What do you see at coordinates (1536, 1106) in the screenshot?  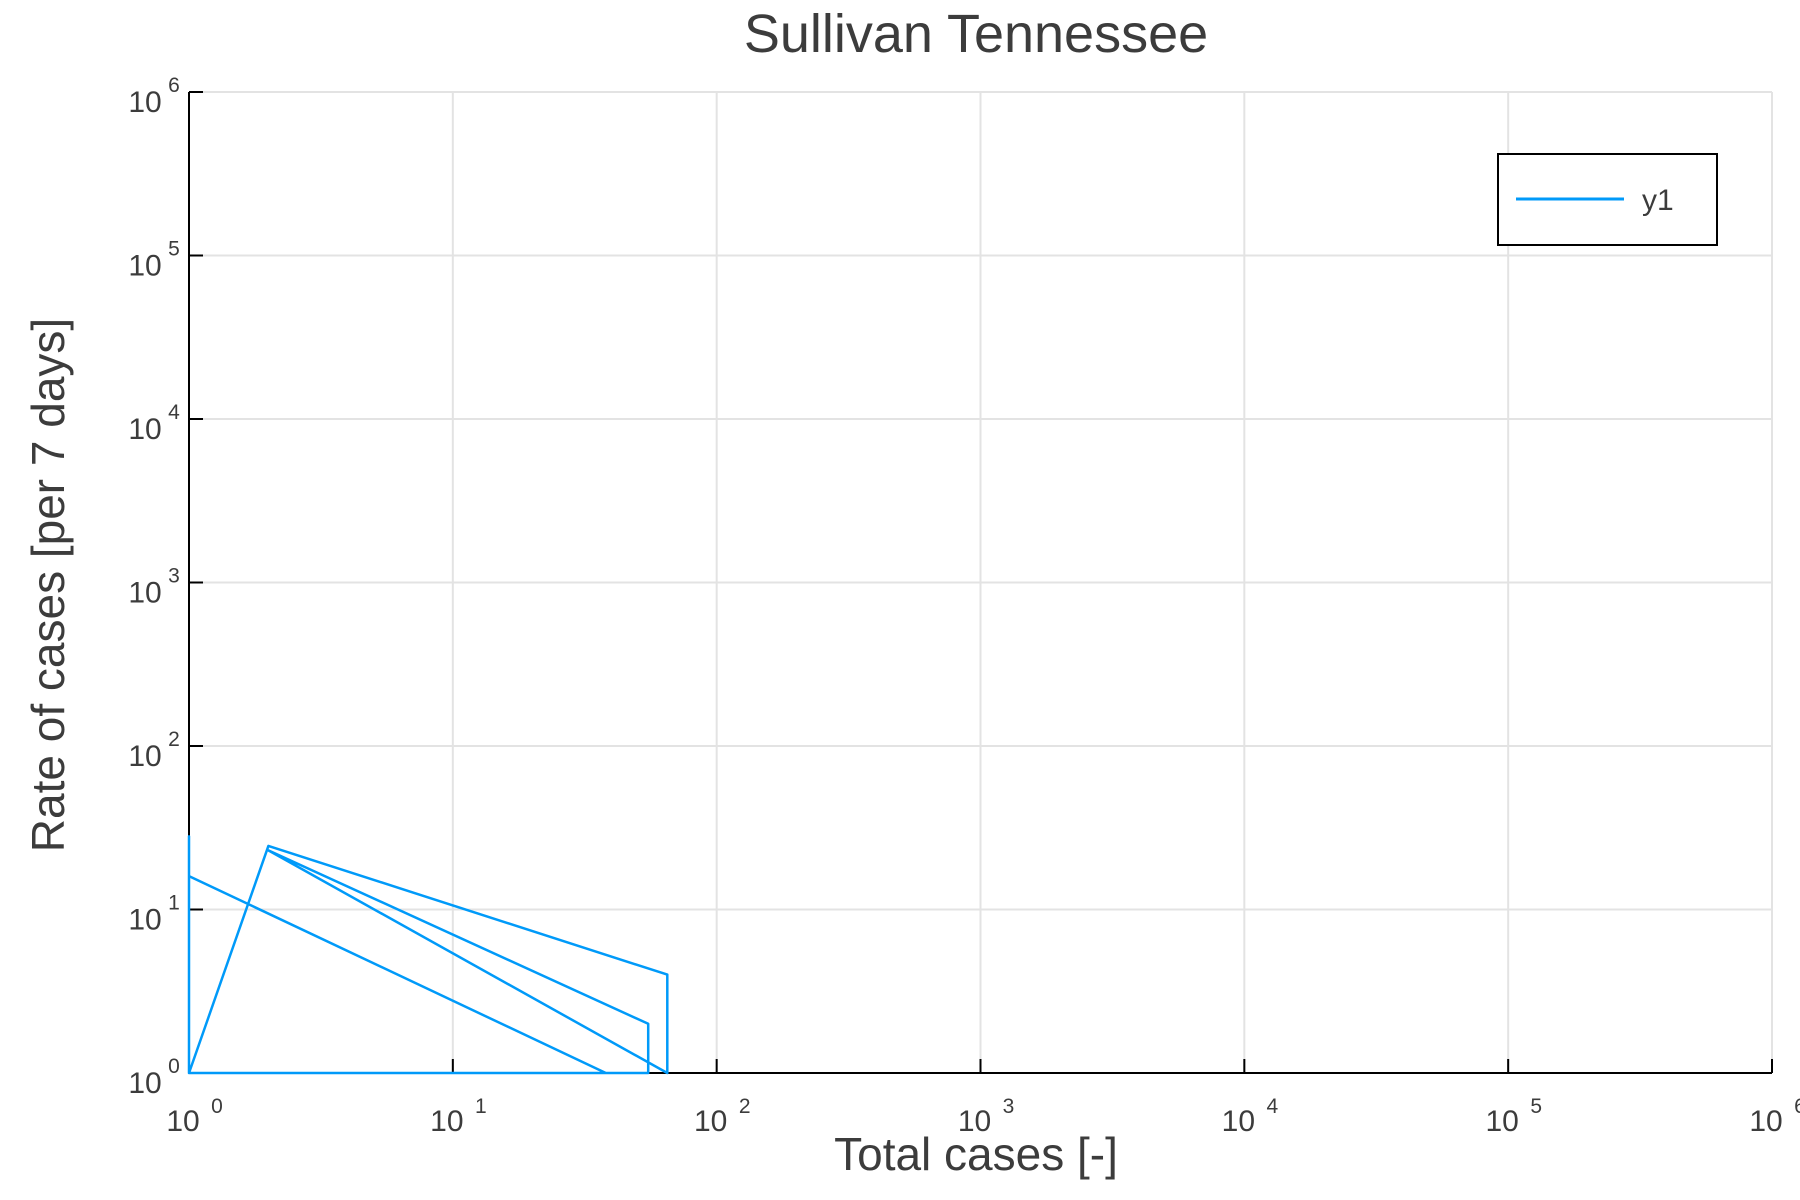 I see `x-tick-exponent: 5` at bounding box center [1536, 1106].